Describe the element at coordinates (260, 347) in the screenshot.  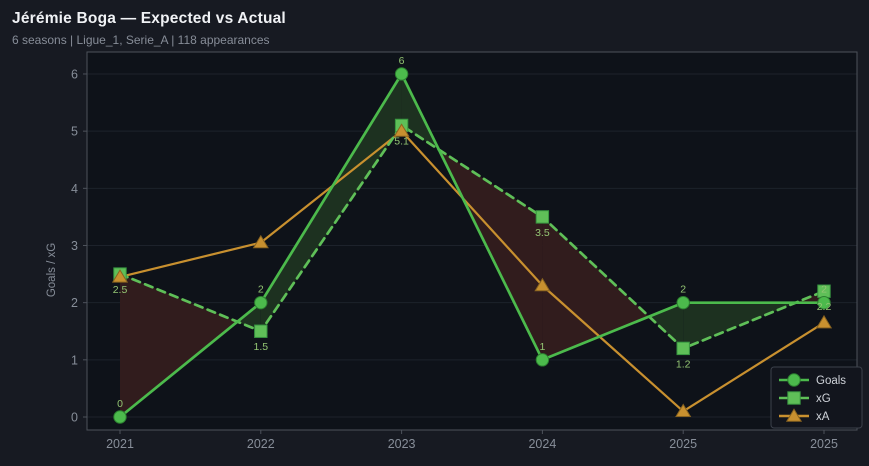
I see `xg-point-label: 1.5` at that location.